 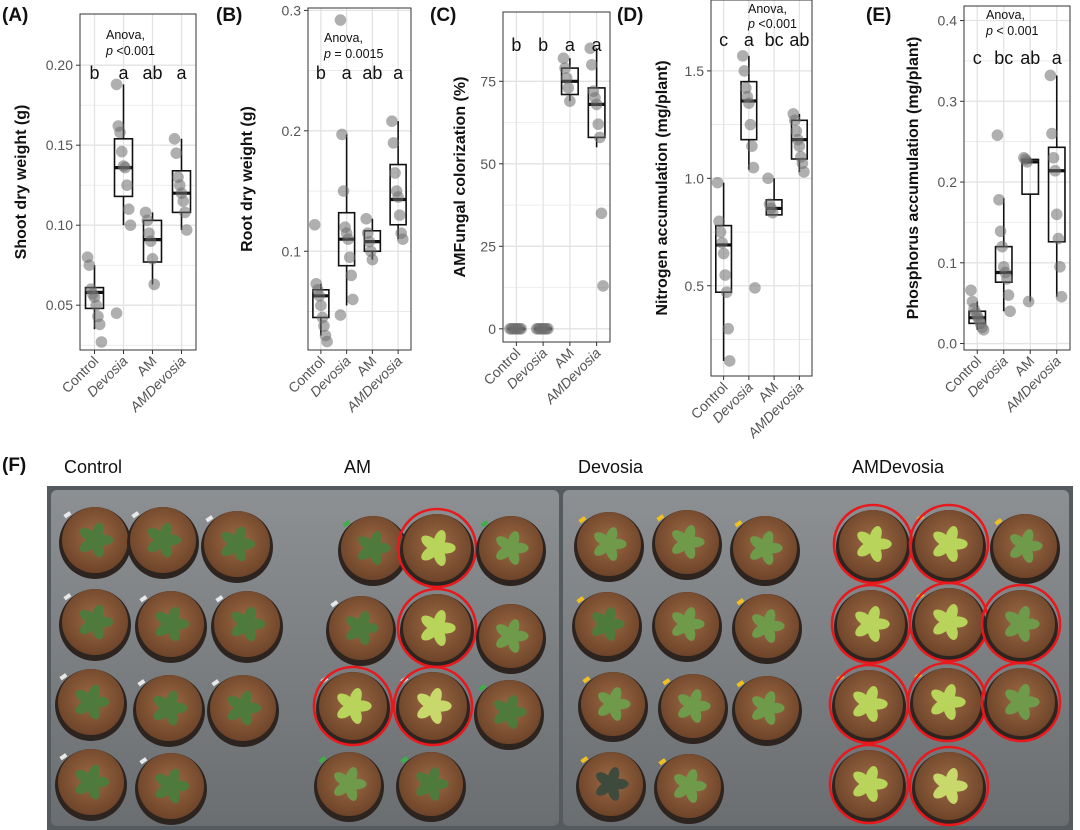 What do you see at coordinates (292, 131) in the screenshot?
I see `y-tick-label: 0.2` at bounding box center [292, 131].